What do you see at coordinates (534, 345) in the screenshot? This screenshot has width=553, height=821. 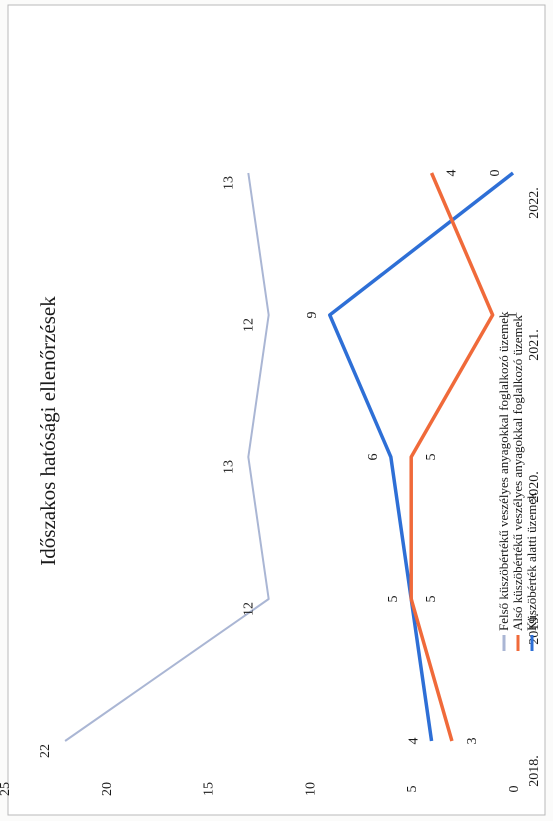 I see `x-tick-label: 2021.` at bounding box center [534, 345].